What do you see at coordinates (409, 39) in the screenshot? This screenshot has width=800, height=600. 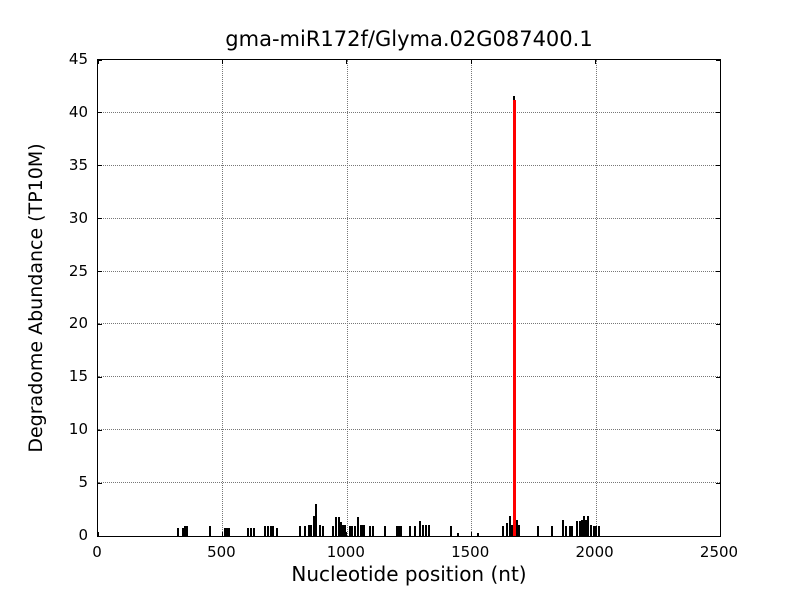 I see `chart-title: gma-miR172f/Glyma.02G087400.1` at bounding box center [409, 39].